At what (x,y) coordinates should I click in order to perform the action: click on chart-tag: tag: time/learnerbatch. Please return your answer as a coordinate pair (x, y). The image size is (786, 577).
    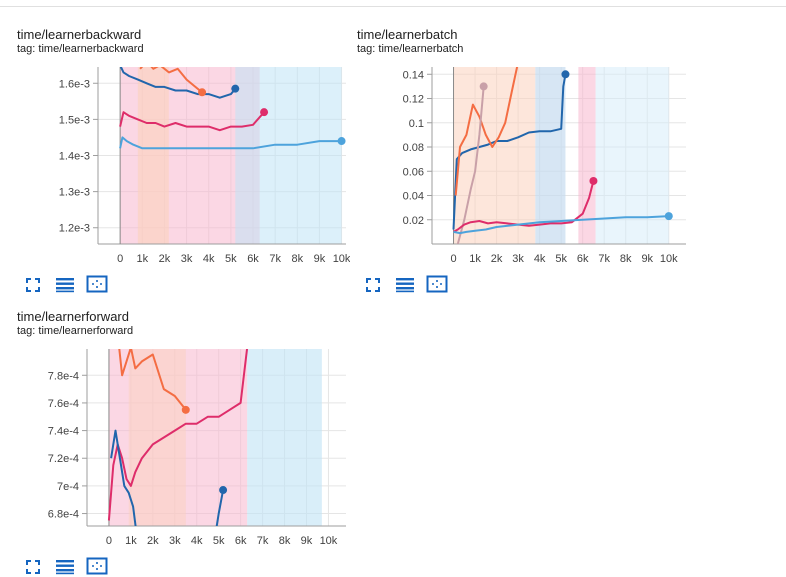
    Looking at the image, I should click on (410, 49).